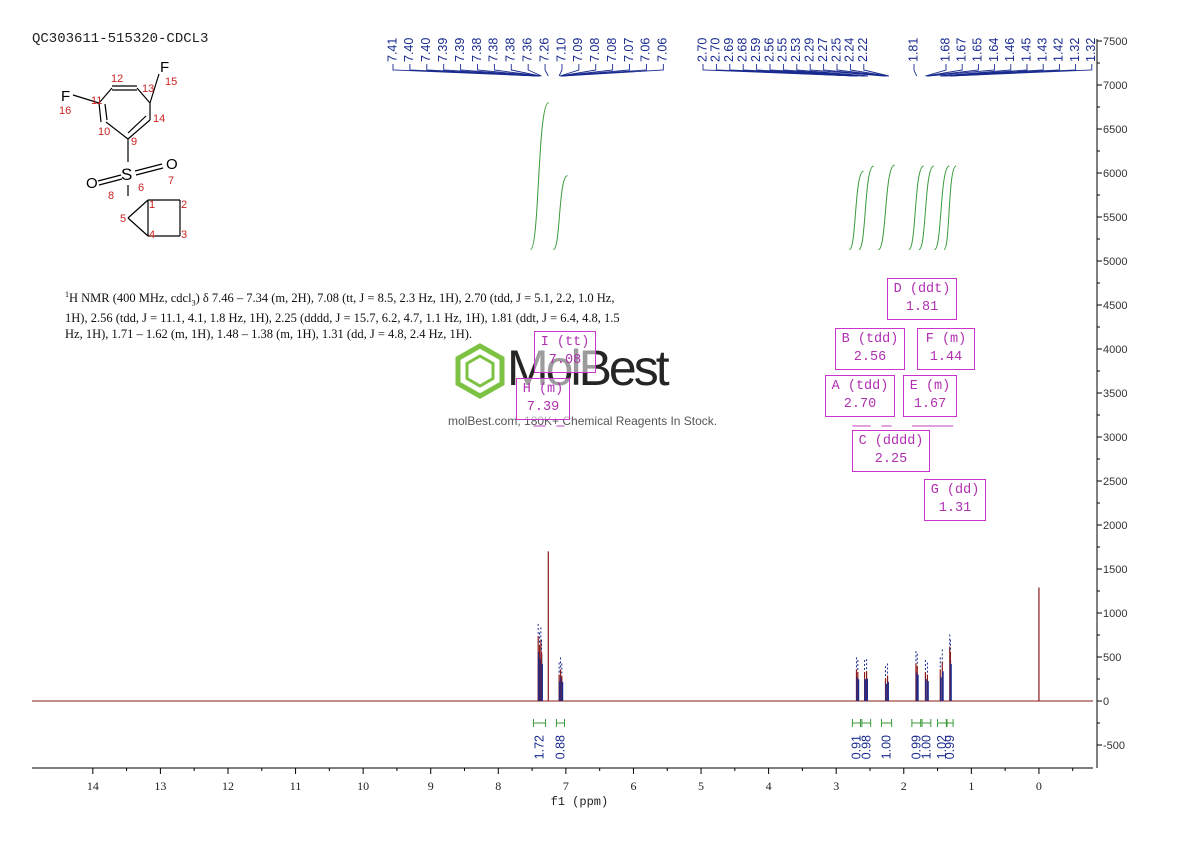 This screenshot has height=841, width=1190. Describe the element at coordinates (152, 235) in the screenshot. I see `atom-number-4: 4` at that location.